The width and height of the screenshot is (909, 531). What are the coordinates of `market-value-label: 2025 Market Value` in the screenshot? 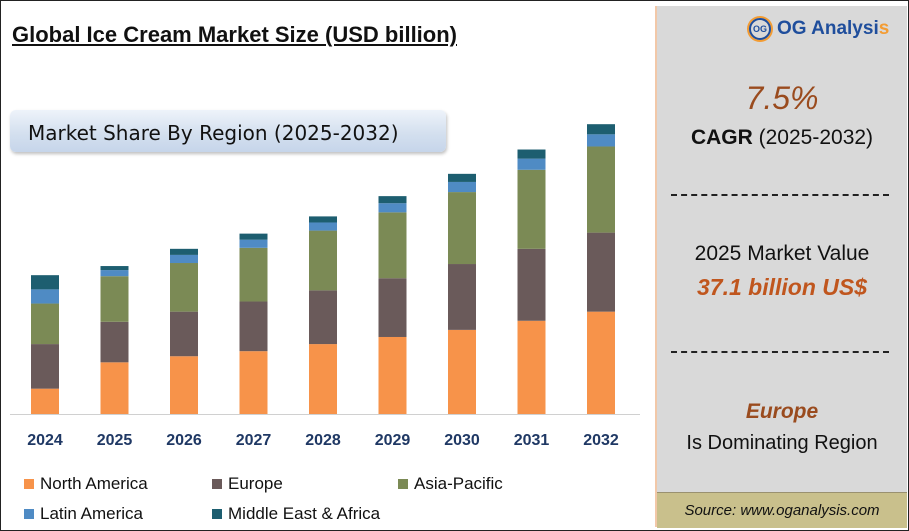 It's located at (782, 253).